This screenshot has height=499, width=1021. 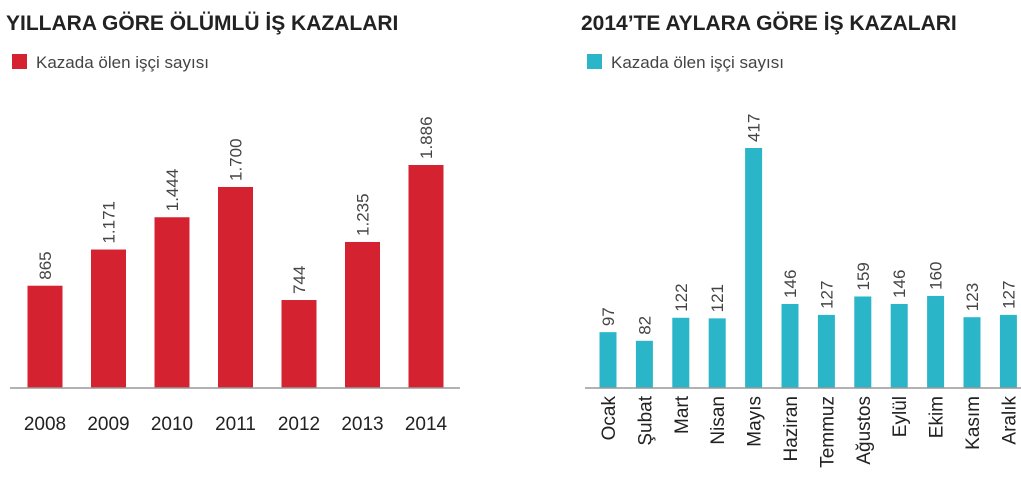 What do you see at coordinates (109, 222) in the screenshot?
I see `value-label: 1.171` at bounding box center [109, 222].